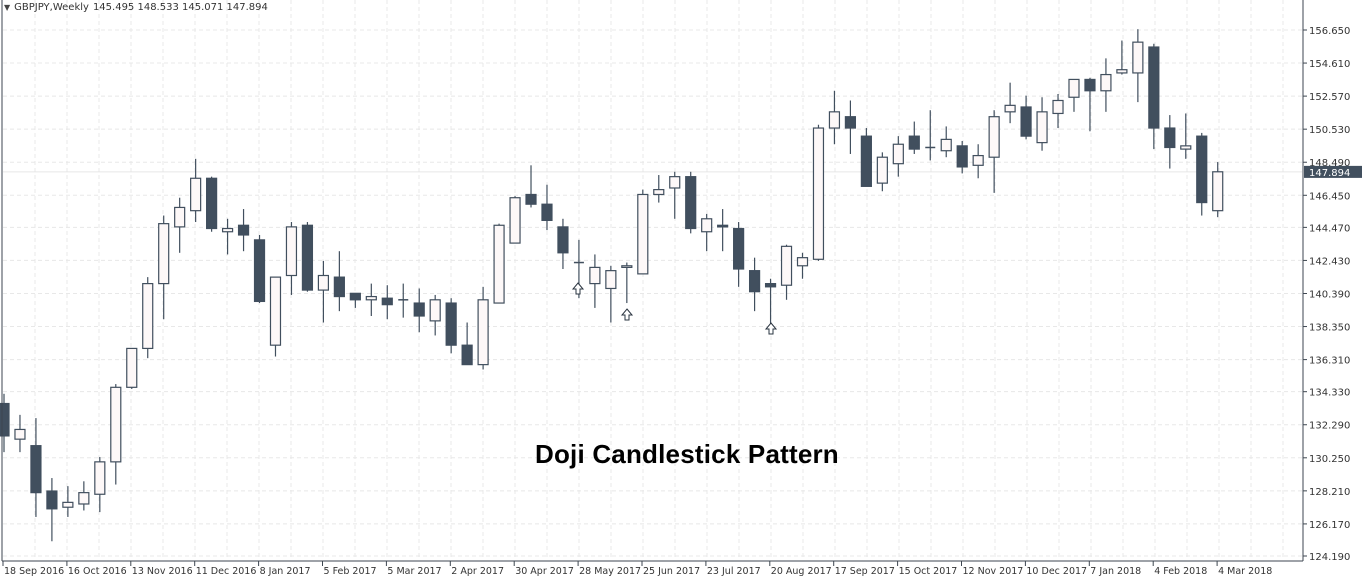 The image size is (1362, 585). I want to click on price-tick-label: 144.470, so click(1329, 228).